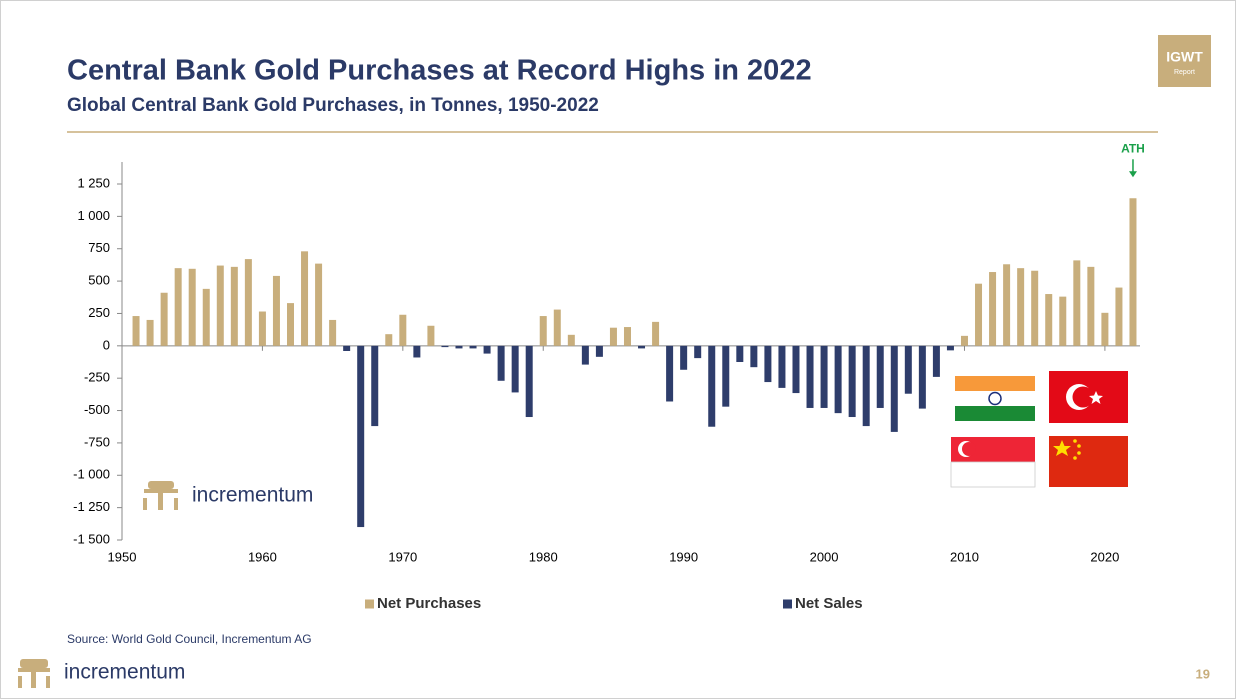 This screenshot has height=699, width=1236. Describe the element at coordinates (106, 344) in the screenshot. I see `y-tick-label: 0` at that location.